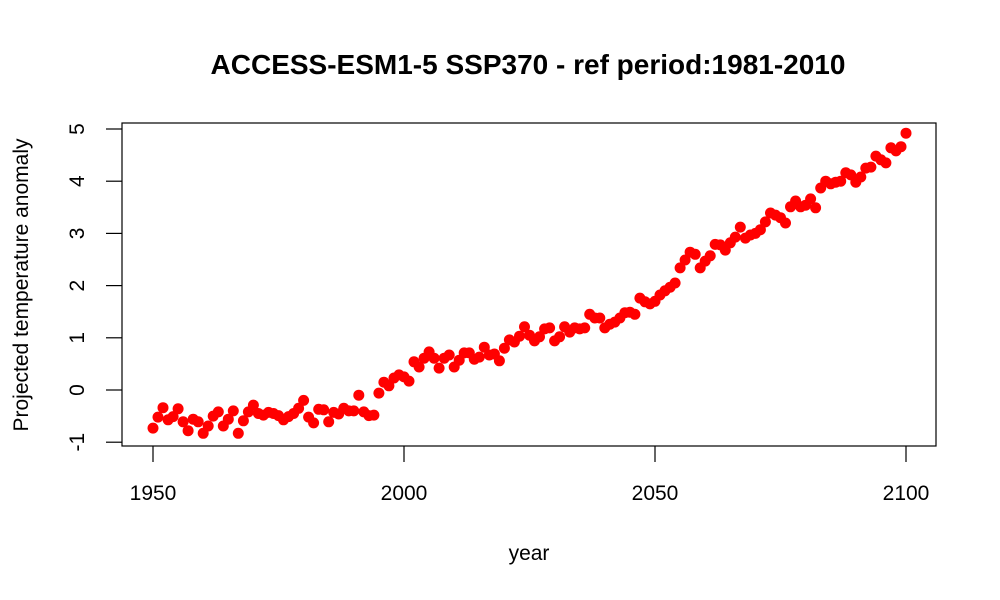 The image size is (1000, 600). I want to click on x-axis: 1950 2000 2050 2100, so click(530, 475).